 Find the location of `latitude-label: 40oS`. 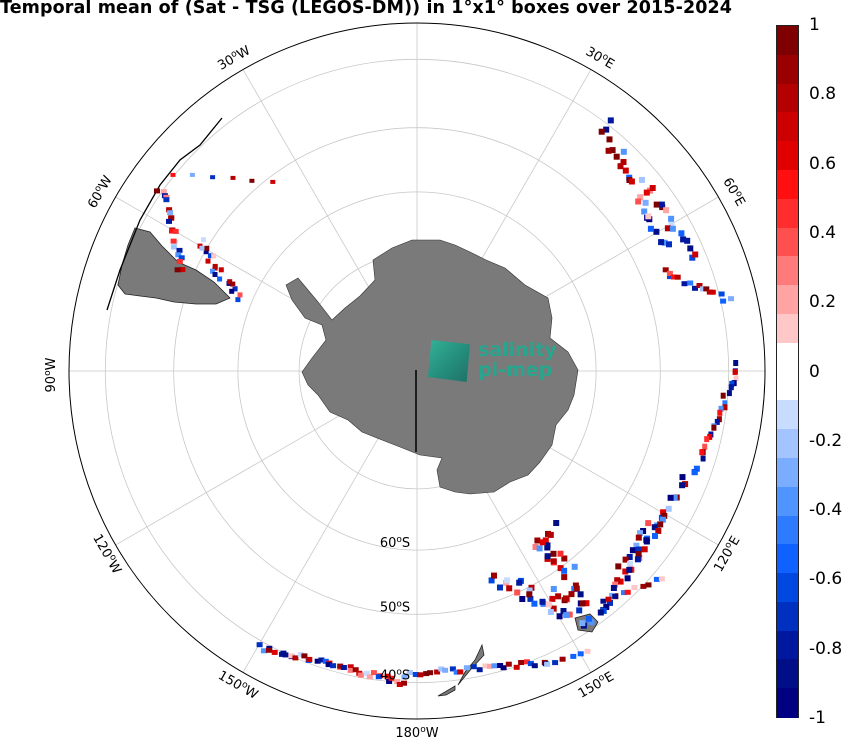

latitude-label: 40oS is located at coordinates (395, 676).